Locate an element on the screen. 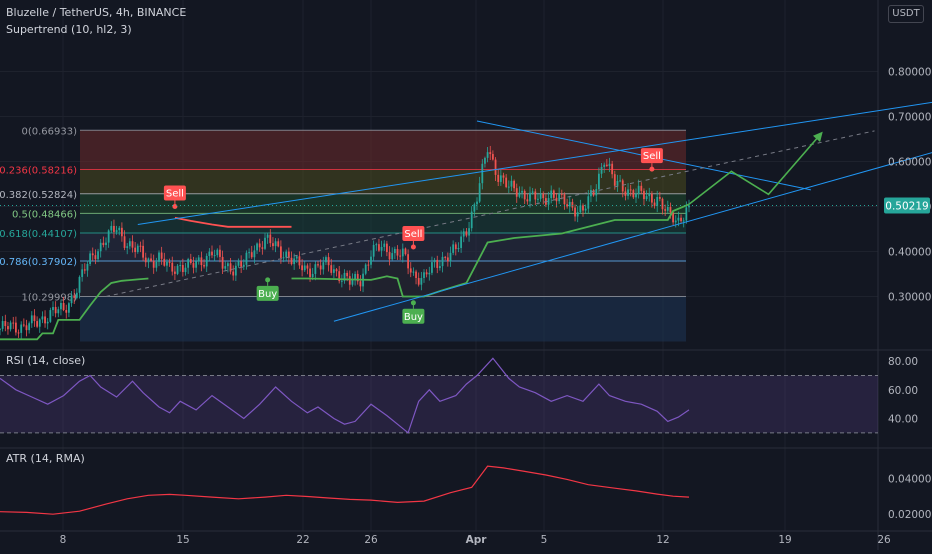 Image resolution: width=932 pixels, height=554 pixels. time-axis-label: 5 is located at coordinates (544, 540).